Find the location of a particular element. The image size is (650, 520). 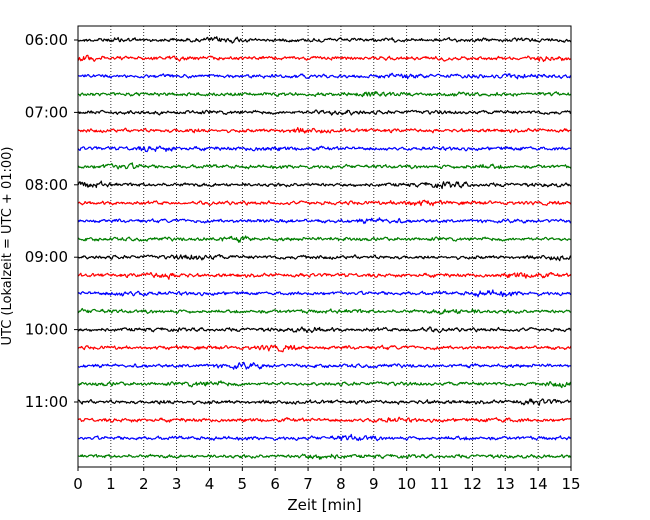

x-tick-label: 8 is located at coordinates (341, 484).